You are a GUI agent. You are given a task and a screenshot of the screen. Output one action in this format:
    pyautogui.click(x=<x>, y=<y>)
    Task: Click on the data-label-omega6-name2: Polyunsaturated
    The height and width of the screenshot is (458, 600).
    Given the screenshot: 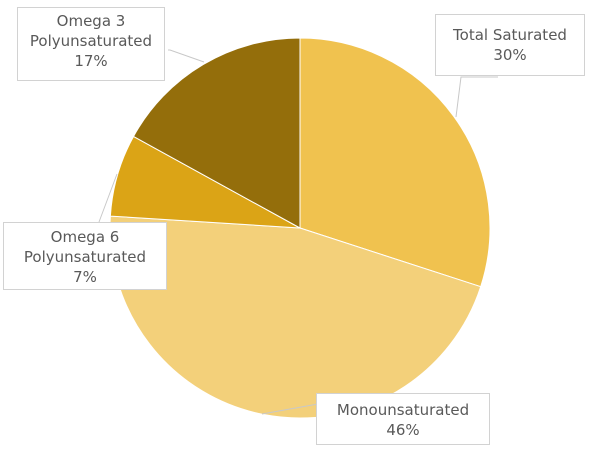 What is the action you would take?
    pyautogui.click(x=85, y=257)
    